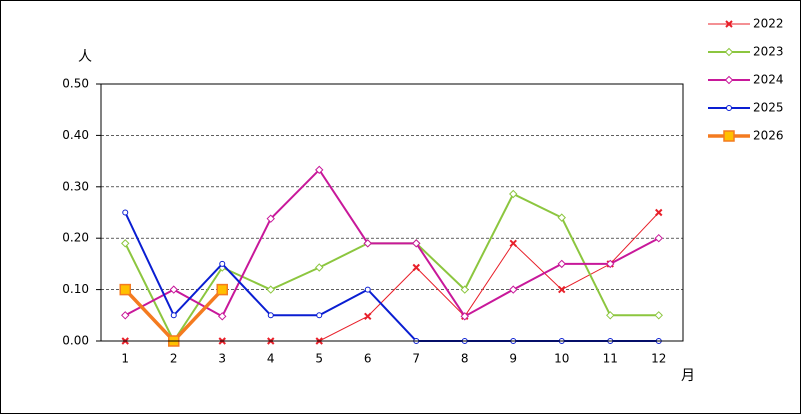  Describe the element at coordinates (75, 341) in the screenshot. I see `y-tick-label: 0.00` at that location.